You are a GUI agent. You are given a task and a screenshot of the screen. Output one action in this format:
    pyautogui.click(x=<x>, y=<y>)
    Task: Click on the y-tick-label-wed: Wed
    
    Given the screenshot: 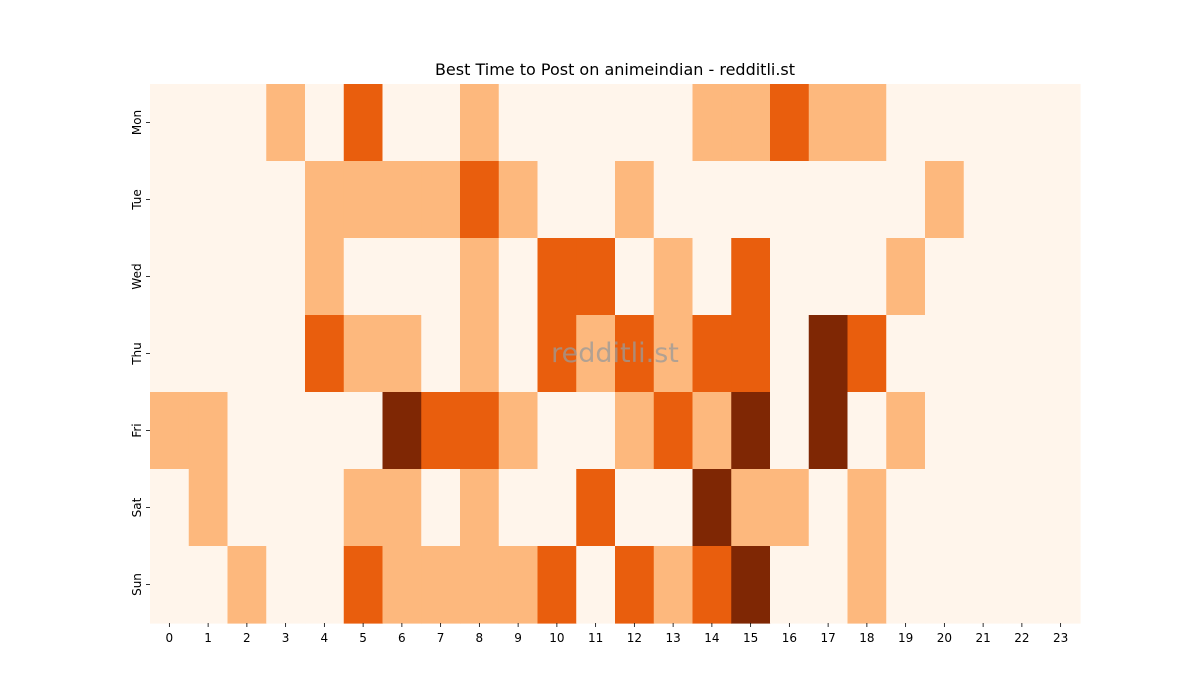 What is the action you would take?
    pyautogui.click(x=137, y=276)
    